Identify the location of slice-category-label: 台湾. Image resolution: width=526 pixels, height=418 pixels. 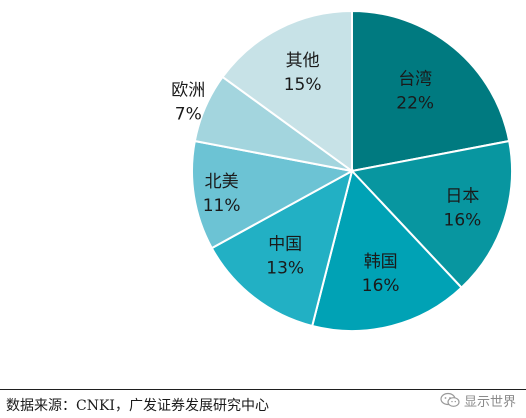
(415, 80).